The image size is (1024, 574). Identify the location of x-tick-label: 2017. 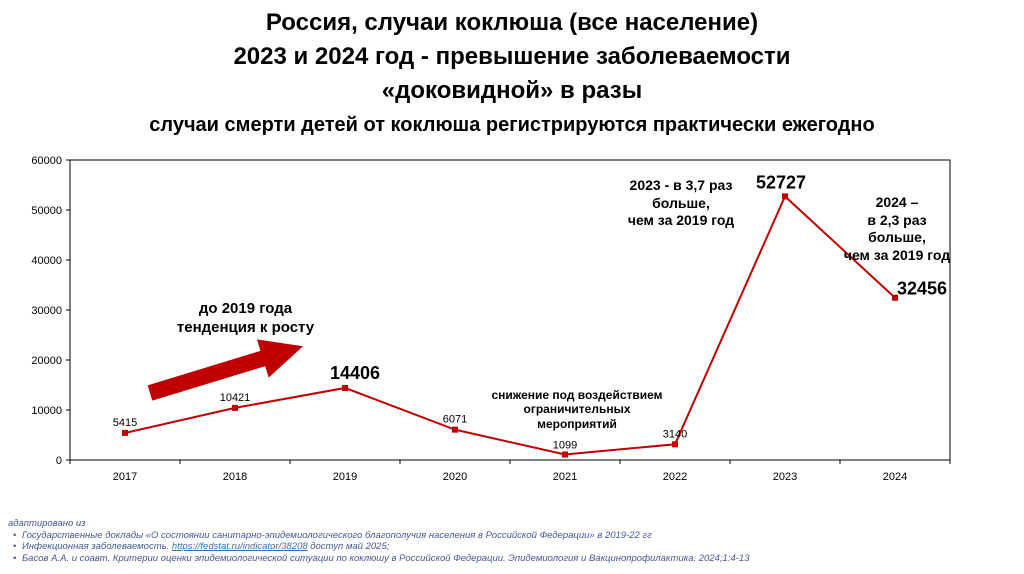
(125, 477).